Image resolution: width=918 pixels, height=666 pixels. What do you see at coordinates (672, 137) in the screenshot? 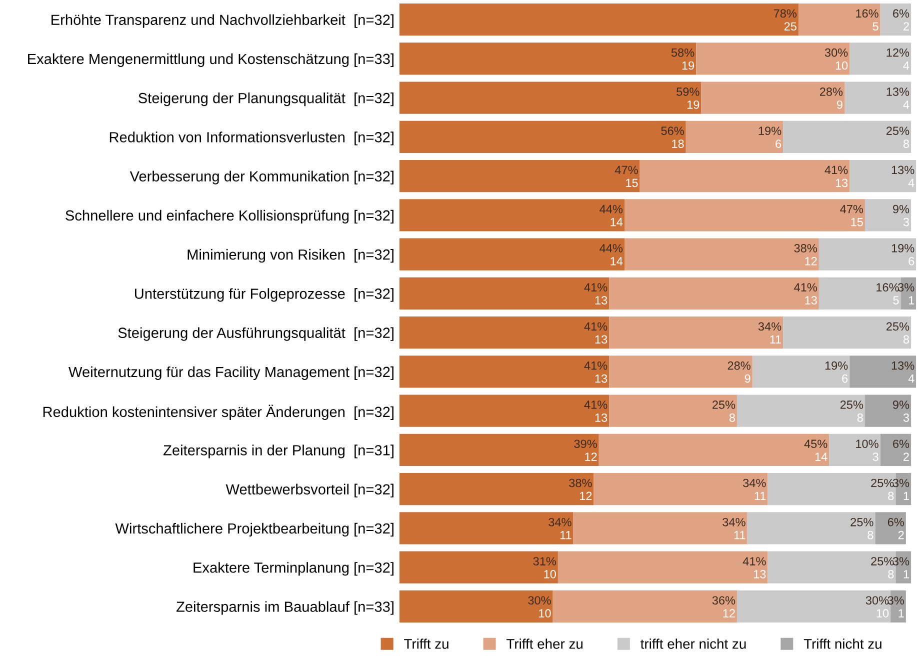
I see `data-label: 56% 18` at bounding box center [672, 137].